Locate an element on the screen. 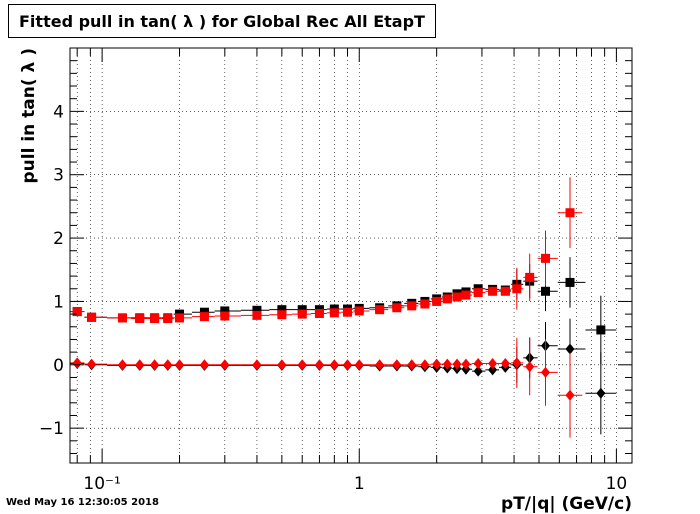  y-tick-label: 3 is located at coordinates (58, 176).